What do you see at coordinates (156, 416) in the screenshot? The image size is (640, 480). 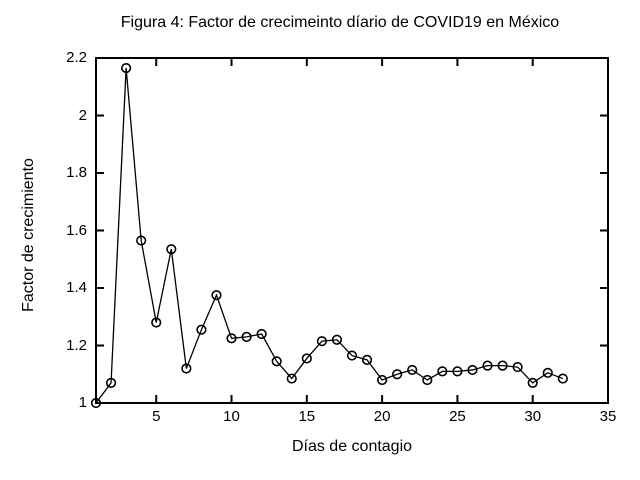 I see `x-tick-label: 5` at bounding box center [156, 416].